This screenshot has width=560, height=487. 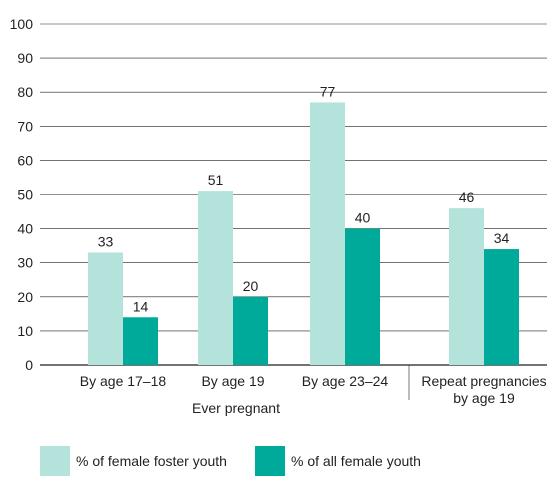 I want to click on legend-label: % of female foster youth, so click(x=151, y=461).